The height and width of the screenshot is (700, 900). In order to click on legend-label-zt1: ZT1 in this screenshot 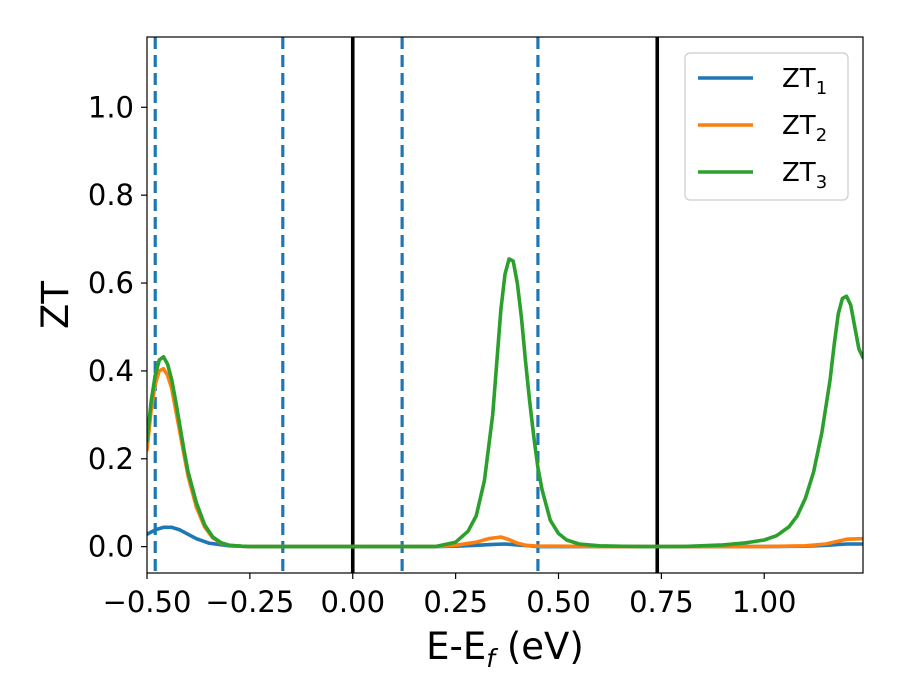, I will do `click(804, 81)`.